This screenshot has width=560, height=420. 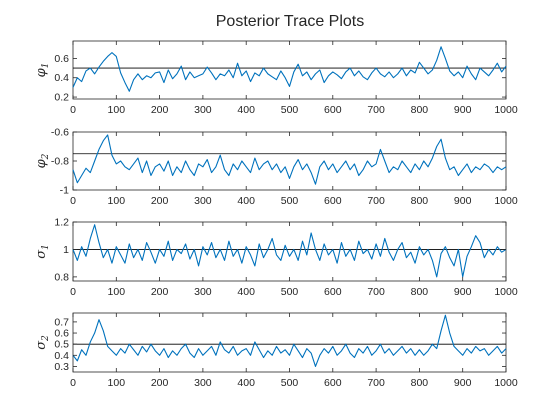 What do you see at coordinates (61, 223) in the screenshot?
I see `y-tick-label: 1.2` at bounding box center [61, 223].